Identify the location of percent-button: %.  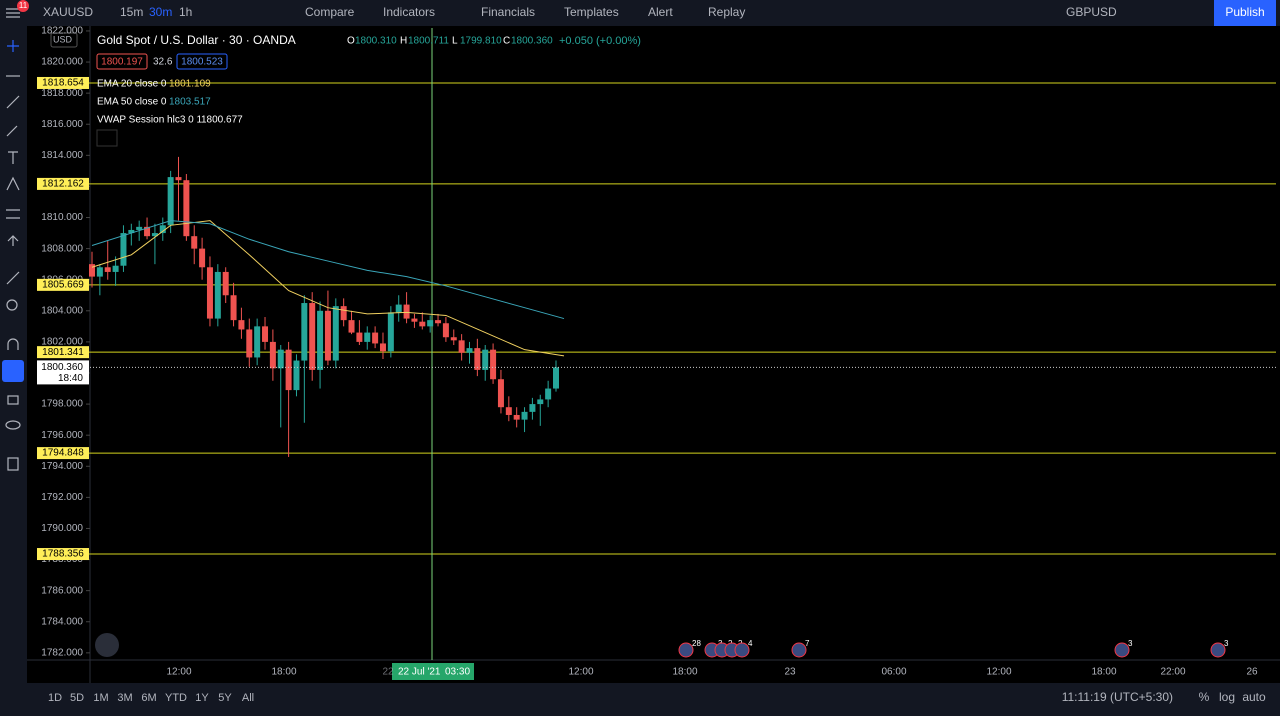
(1204, 697).